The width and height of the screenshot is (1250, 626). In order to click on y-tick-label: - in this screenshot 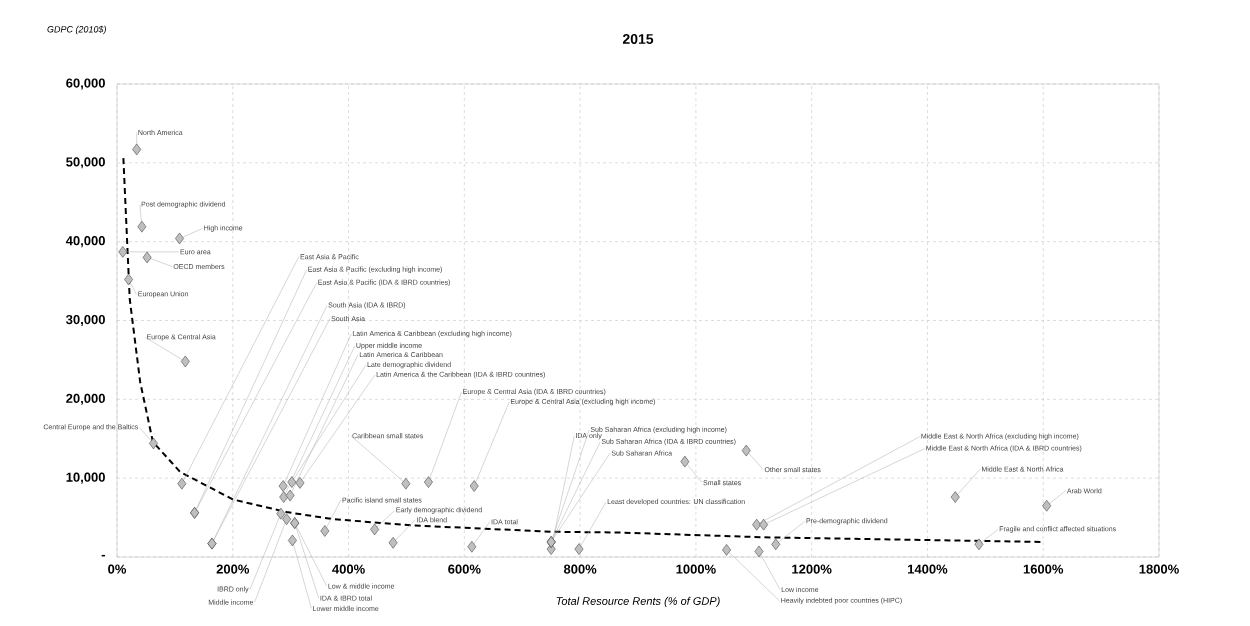, I will do `click(103, 555)`.